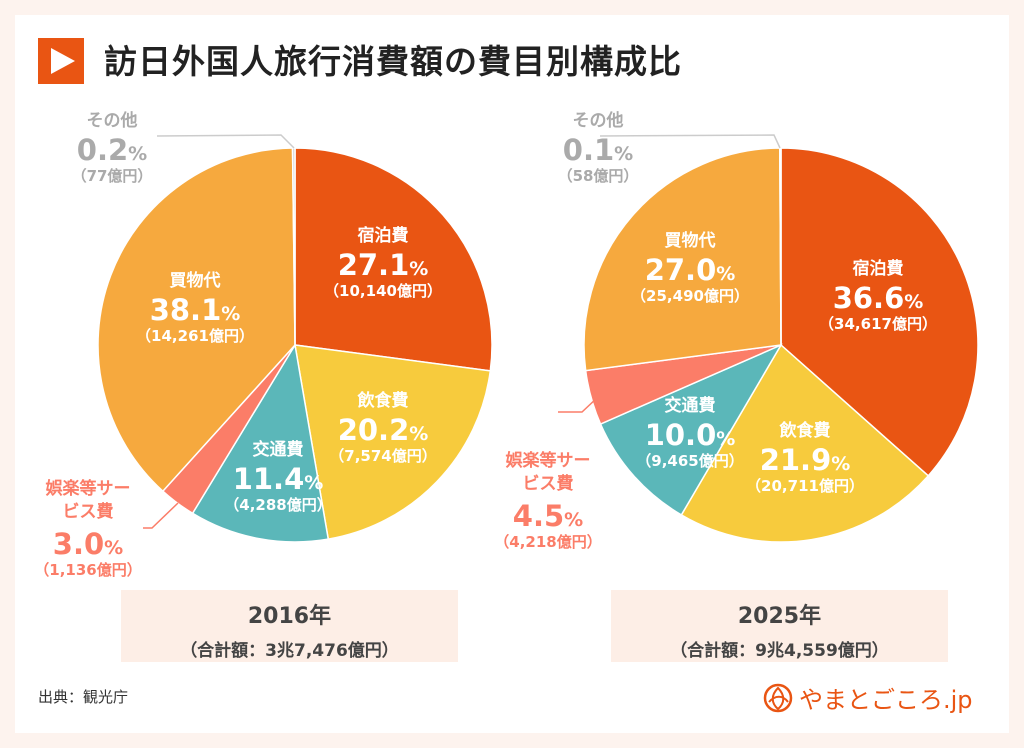 This screenshot has height=748, width=1024. Describe the element at coordinates (548, 515) in the screenshot. I see `slice-percent: 4.5%` at that location.